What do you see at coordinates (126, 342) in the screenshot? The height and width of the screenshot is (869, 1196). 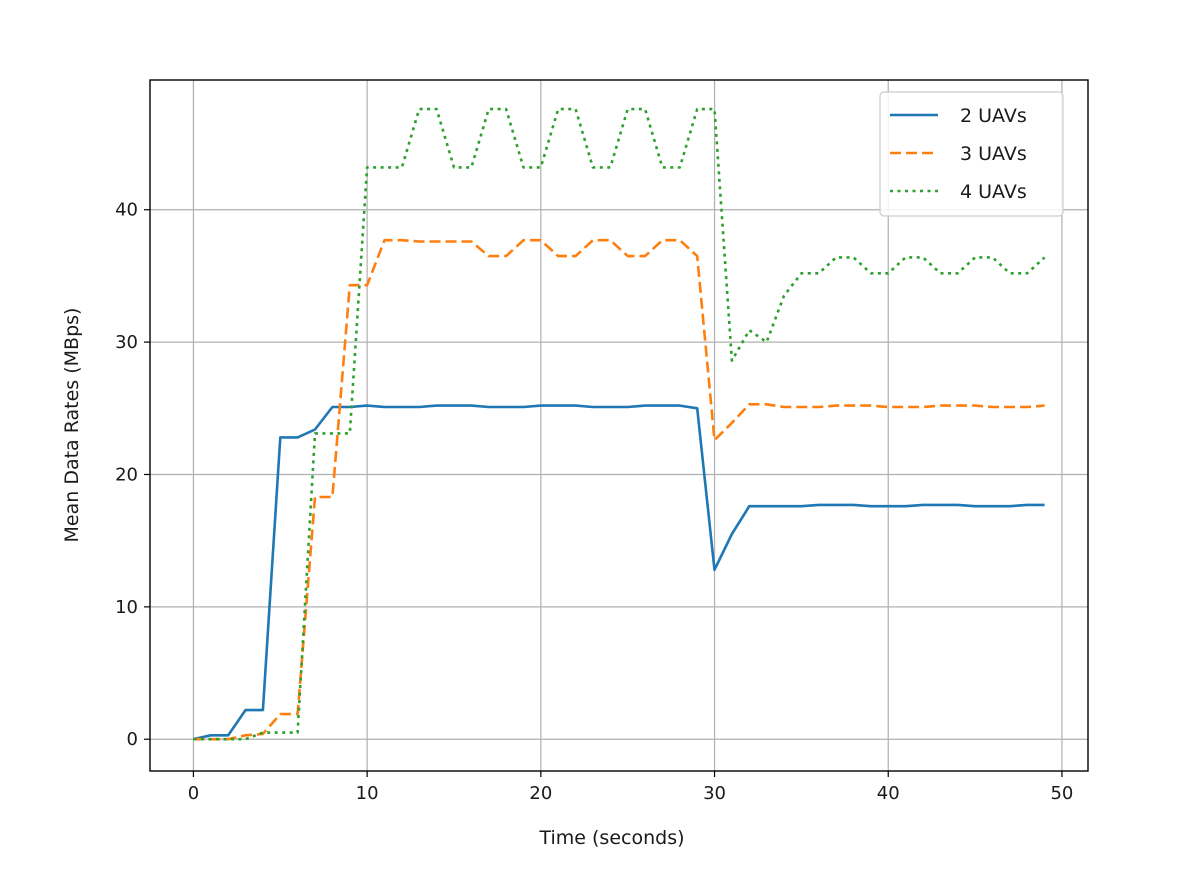 I see `y-tick-label: 30` at bounding box center [126, 342].